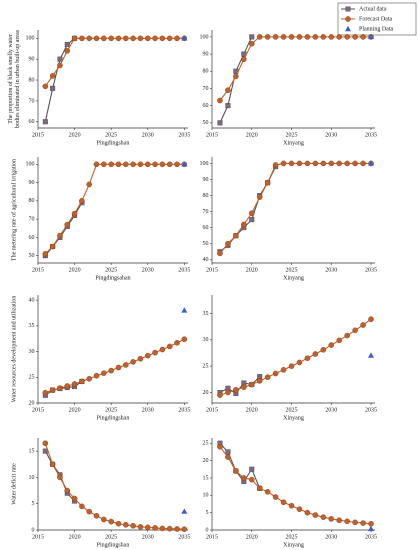 Image resolution: width=419 pixels, height=550 pixels. What do you see at coordinates (32, 478) in the screenshot?
I see `y-tick-label: 10` at bounding box center [32, 478].